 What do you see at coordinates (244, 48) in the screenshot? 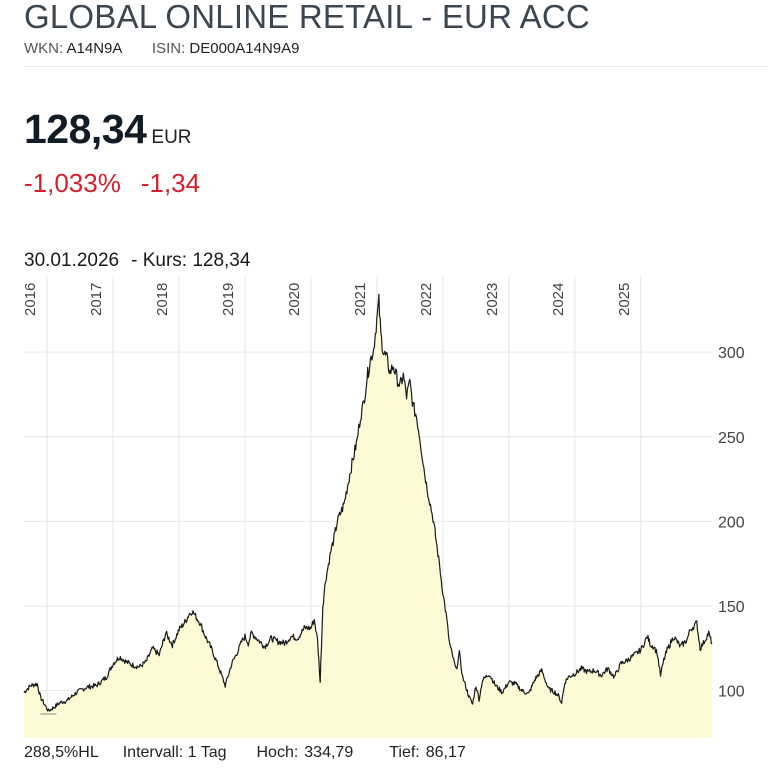
I see `isin-value: DE000A14N9A9` at bounding box center [244, 48].